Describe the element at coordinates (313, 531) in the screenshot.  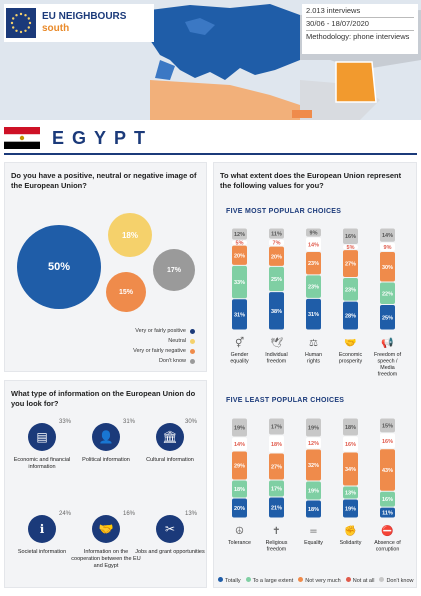
I see `equality-icon: =` at that location.